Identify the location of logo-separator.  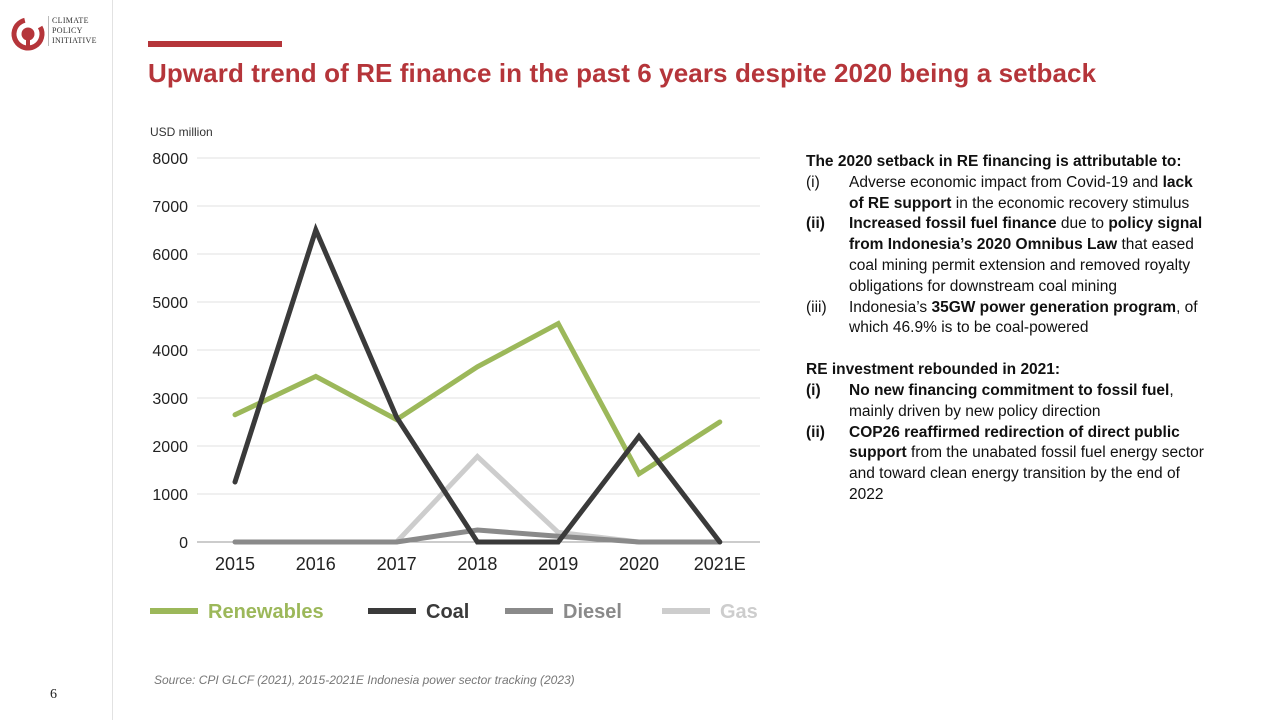
(48, 31).